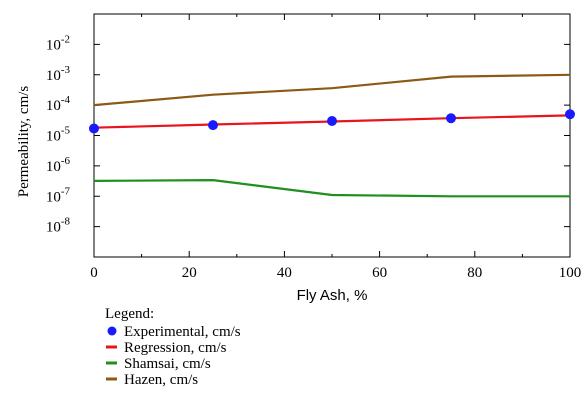 This screenshot has width=585, height=394. I want to click on y-tick-exponent: -7, so click(66, 191).